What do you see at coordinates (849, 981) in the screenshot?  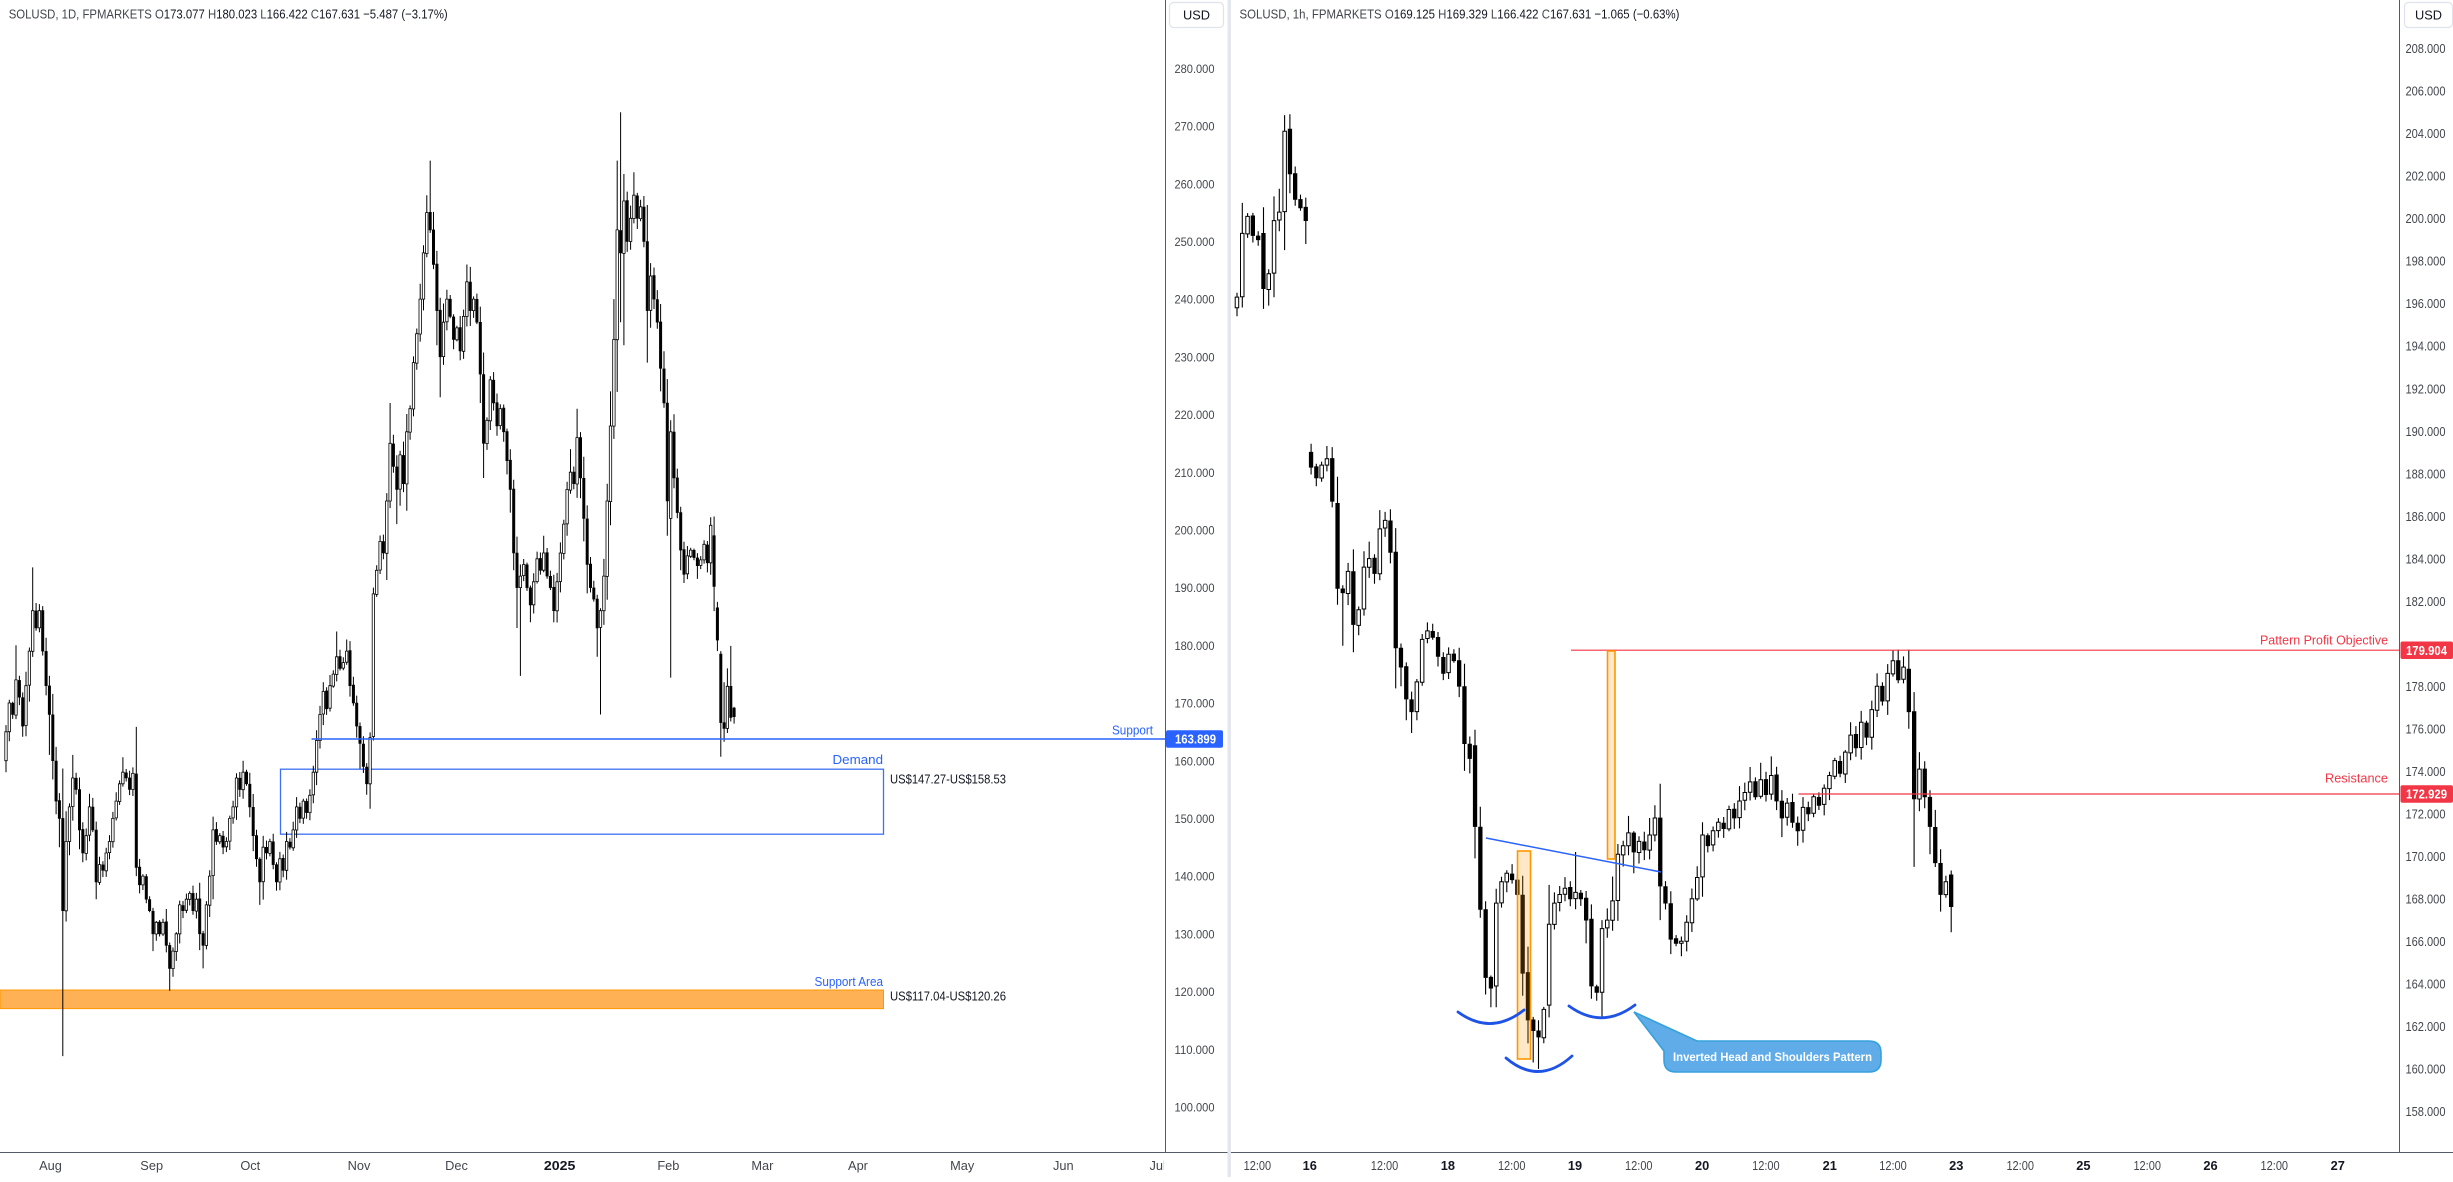 I see `svg-text: Support Area` at bounding box center [849, 981].